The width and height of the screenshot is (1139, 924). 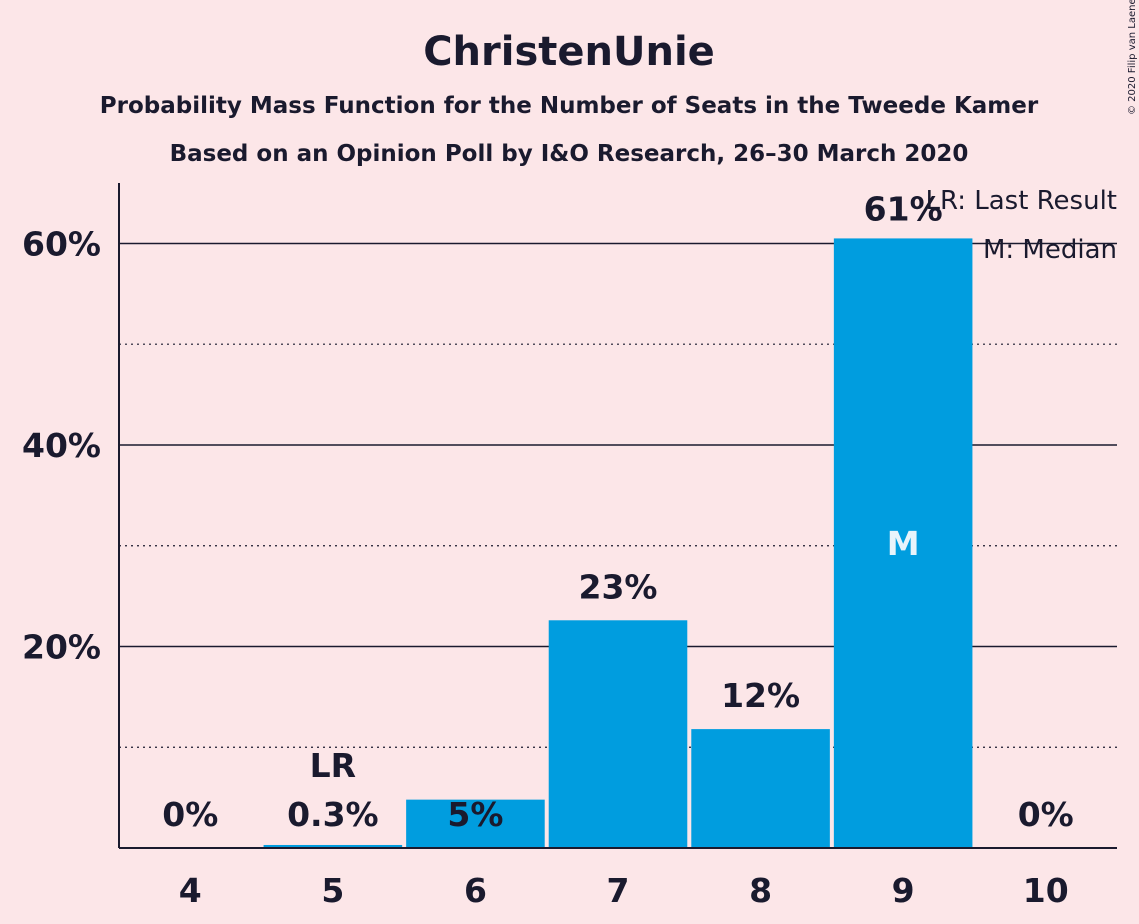 What do you see at coordinates (61, 445) in the screenshot?
I see `y-tick-label: 40%` at bounding box center [61, 445].